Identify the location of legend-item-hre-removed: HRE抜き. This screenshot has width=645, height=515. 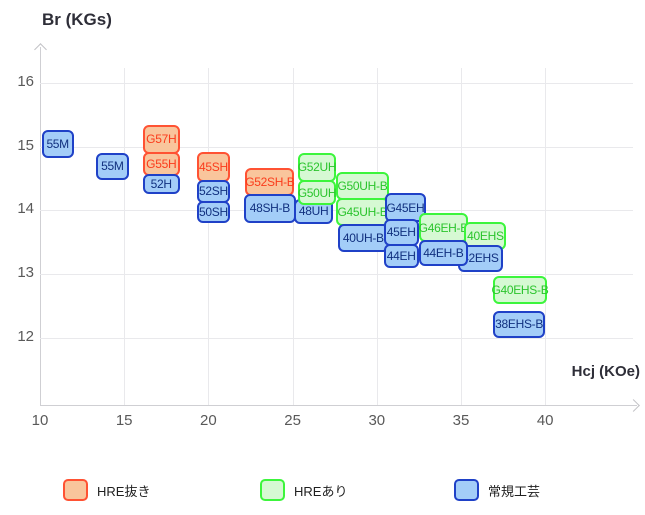
(106, 490).